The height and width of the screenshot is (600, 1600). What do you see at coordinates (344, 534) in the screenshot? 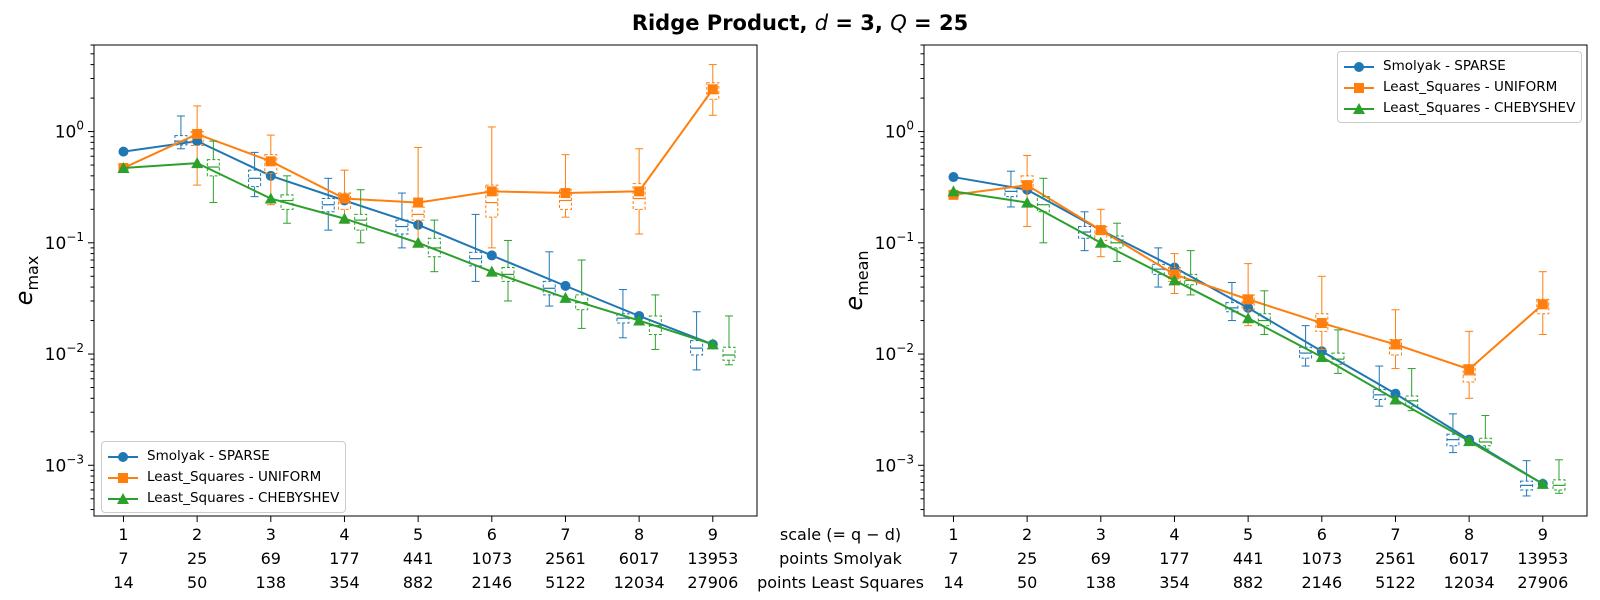
I see `x-tick-label-scale-q-d: 4` at bounding box center [344, 534].